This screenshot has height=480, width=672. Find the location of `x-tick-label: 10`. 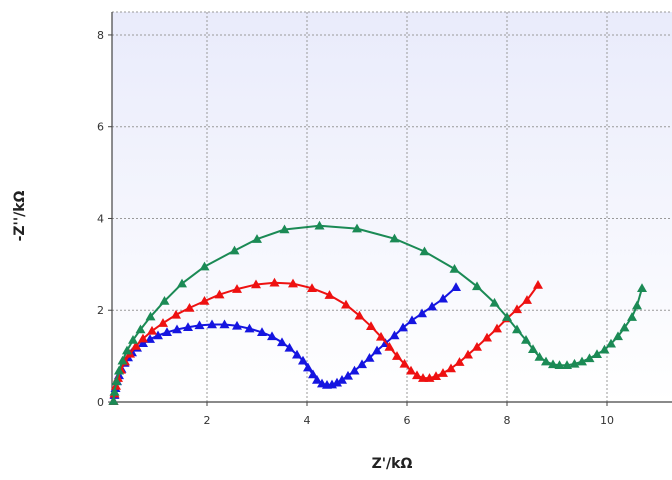

x-tick-label: 10 is located at coordinates (607, 420).